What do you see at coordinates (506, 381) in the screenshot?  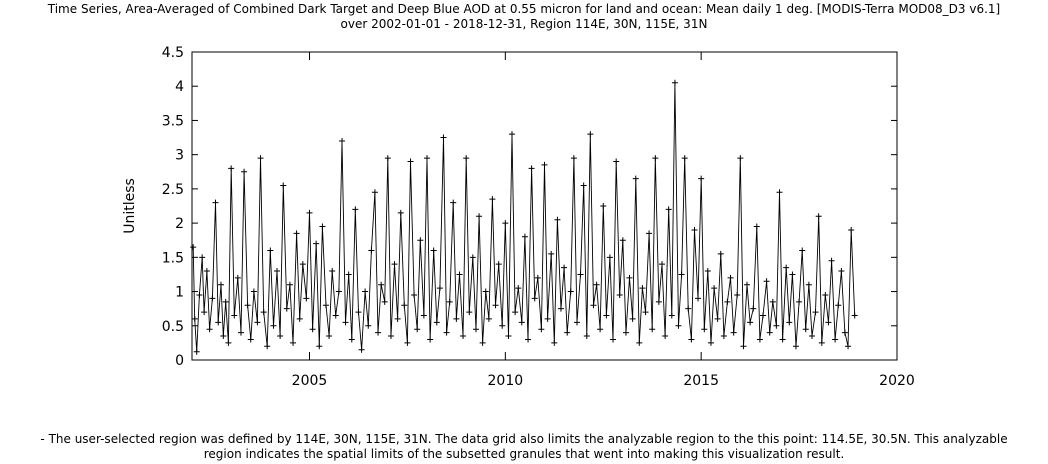 I see `x-tick-label: 2010` at bounding box center [506, 381].